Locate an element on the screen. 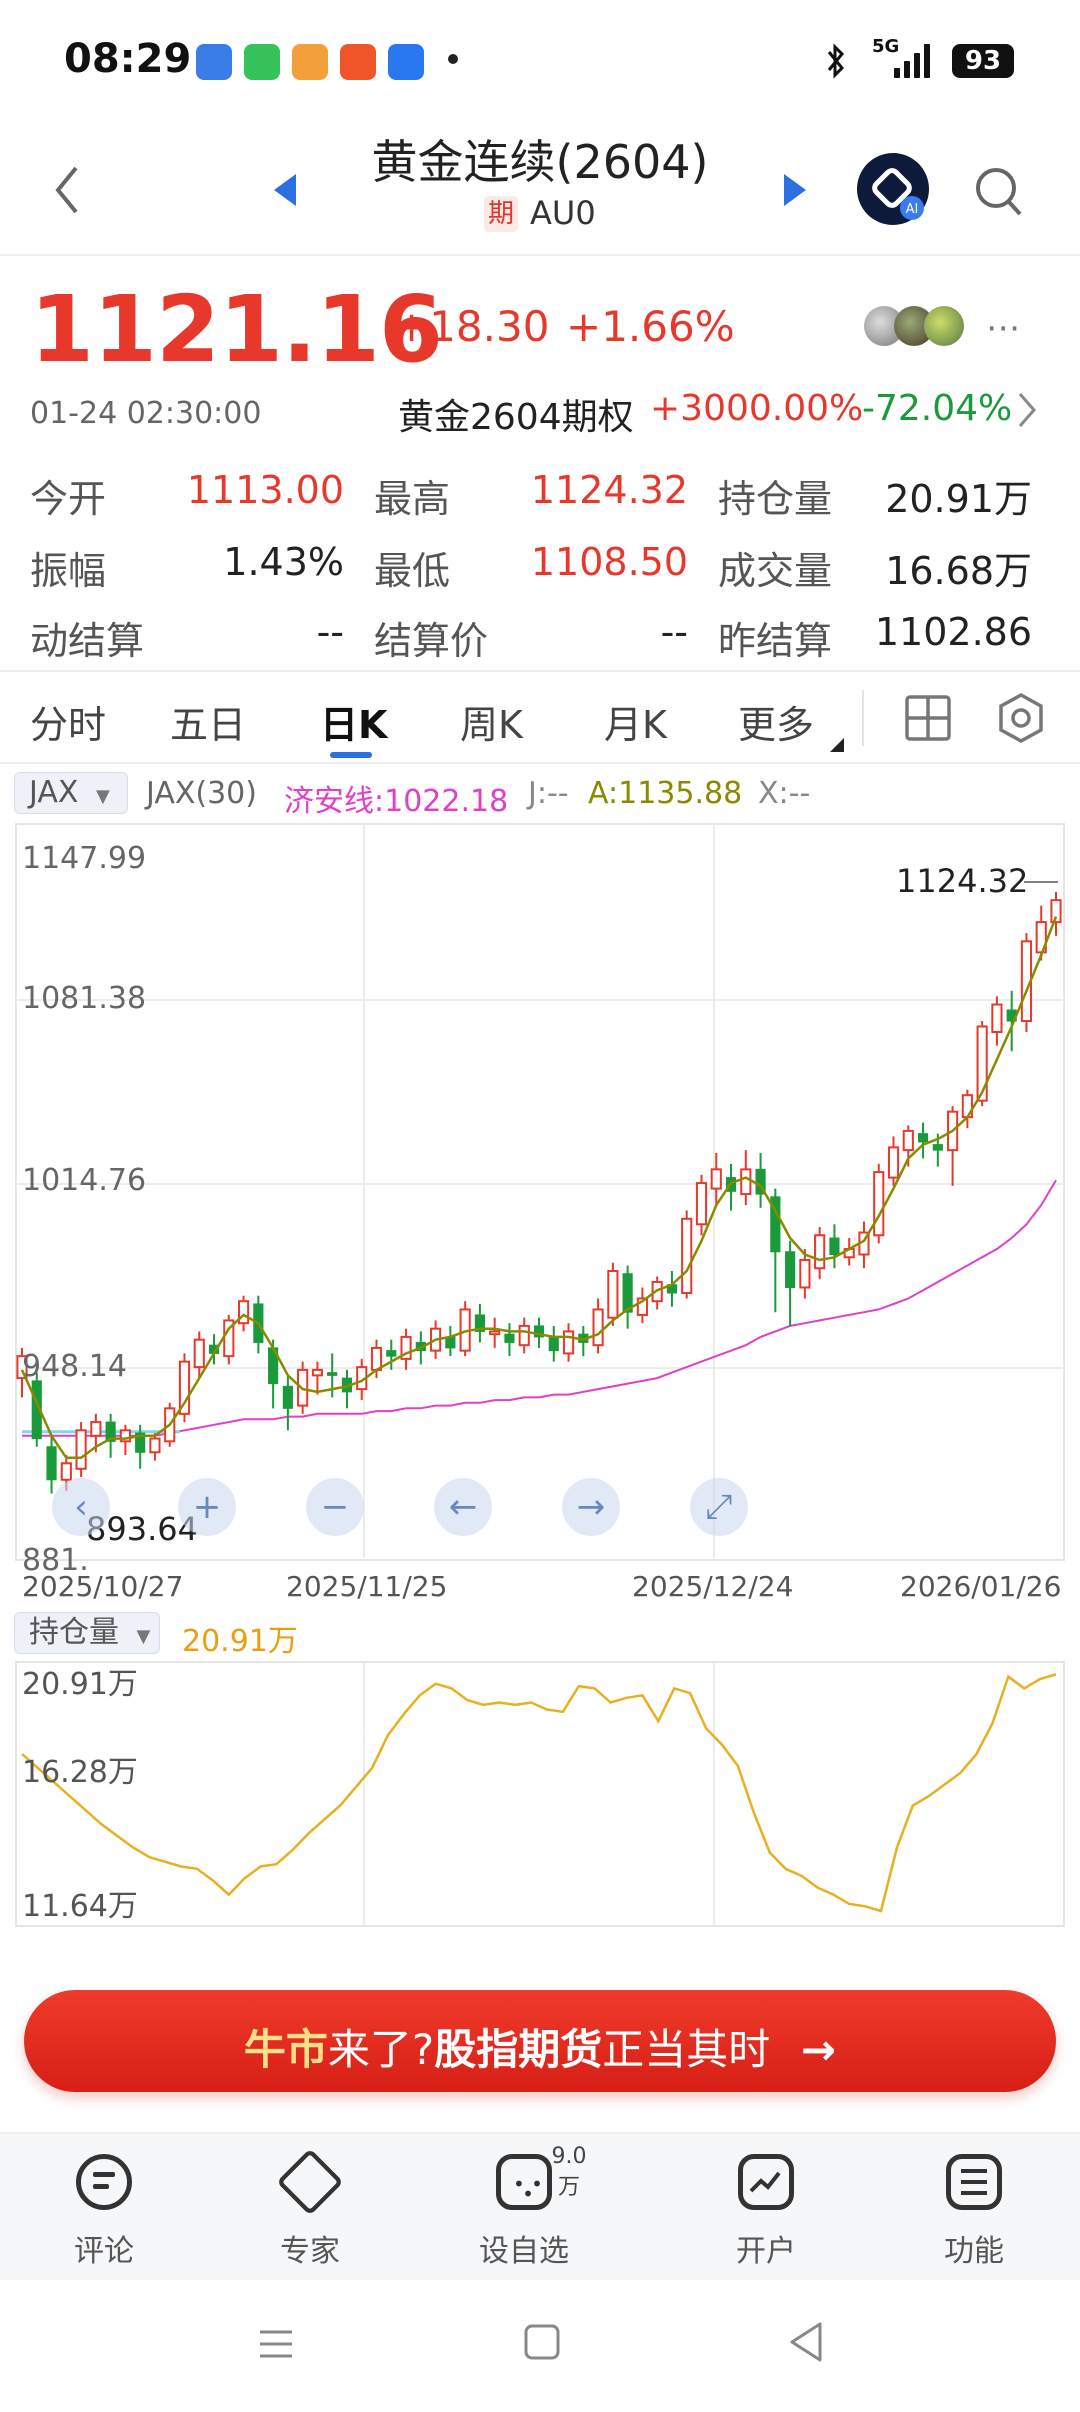 The image size is (1080, 2412). pan-left-icon: ← is located at coordinates (463, 1507).